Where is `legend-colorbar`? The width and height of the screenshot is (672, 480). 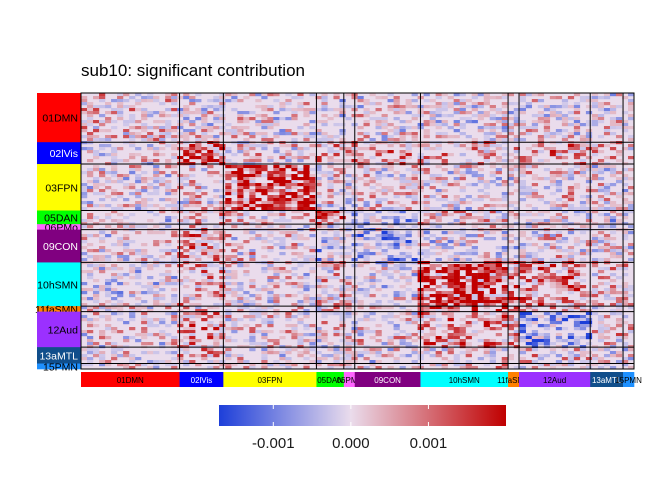
legend-colorbar is located at coordinates (362, 415).